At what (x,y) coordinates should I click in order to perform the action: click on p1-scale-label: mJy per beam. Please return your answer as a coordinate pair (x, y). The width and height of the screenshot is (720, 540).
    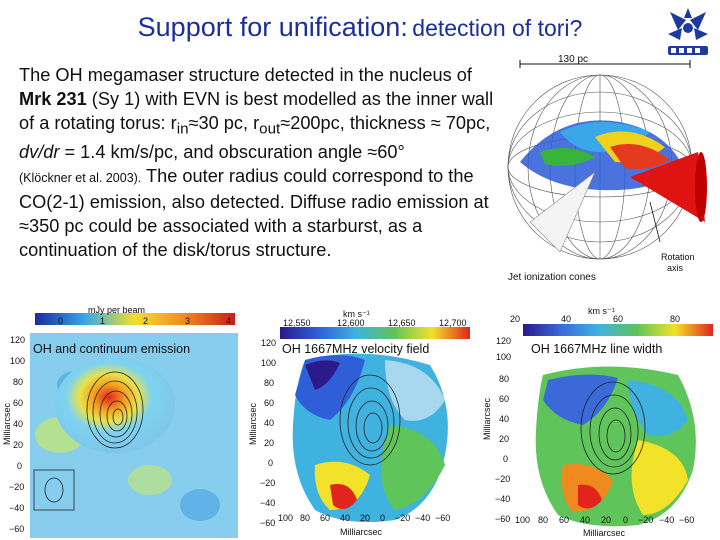
    Looking at the image, I should click on (117, 310).